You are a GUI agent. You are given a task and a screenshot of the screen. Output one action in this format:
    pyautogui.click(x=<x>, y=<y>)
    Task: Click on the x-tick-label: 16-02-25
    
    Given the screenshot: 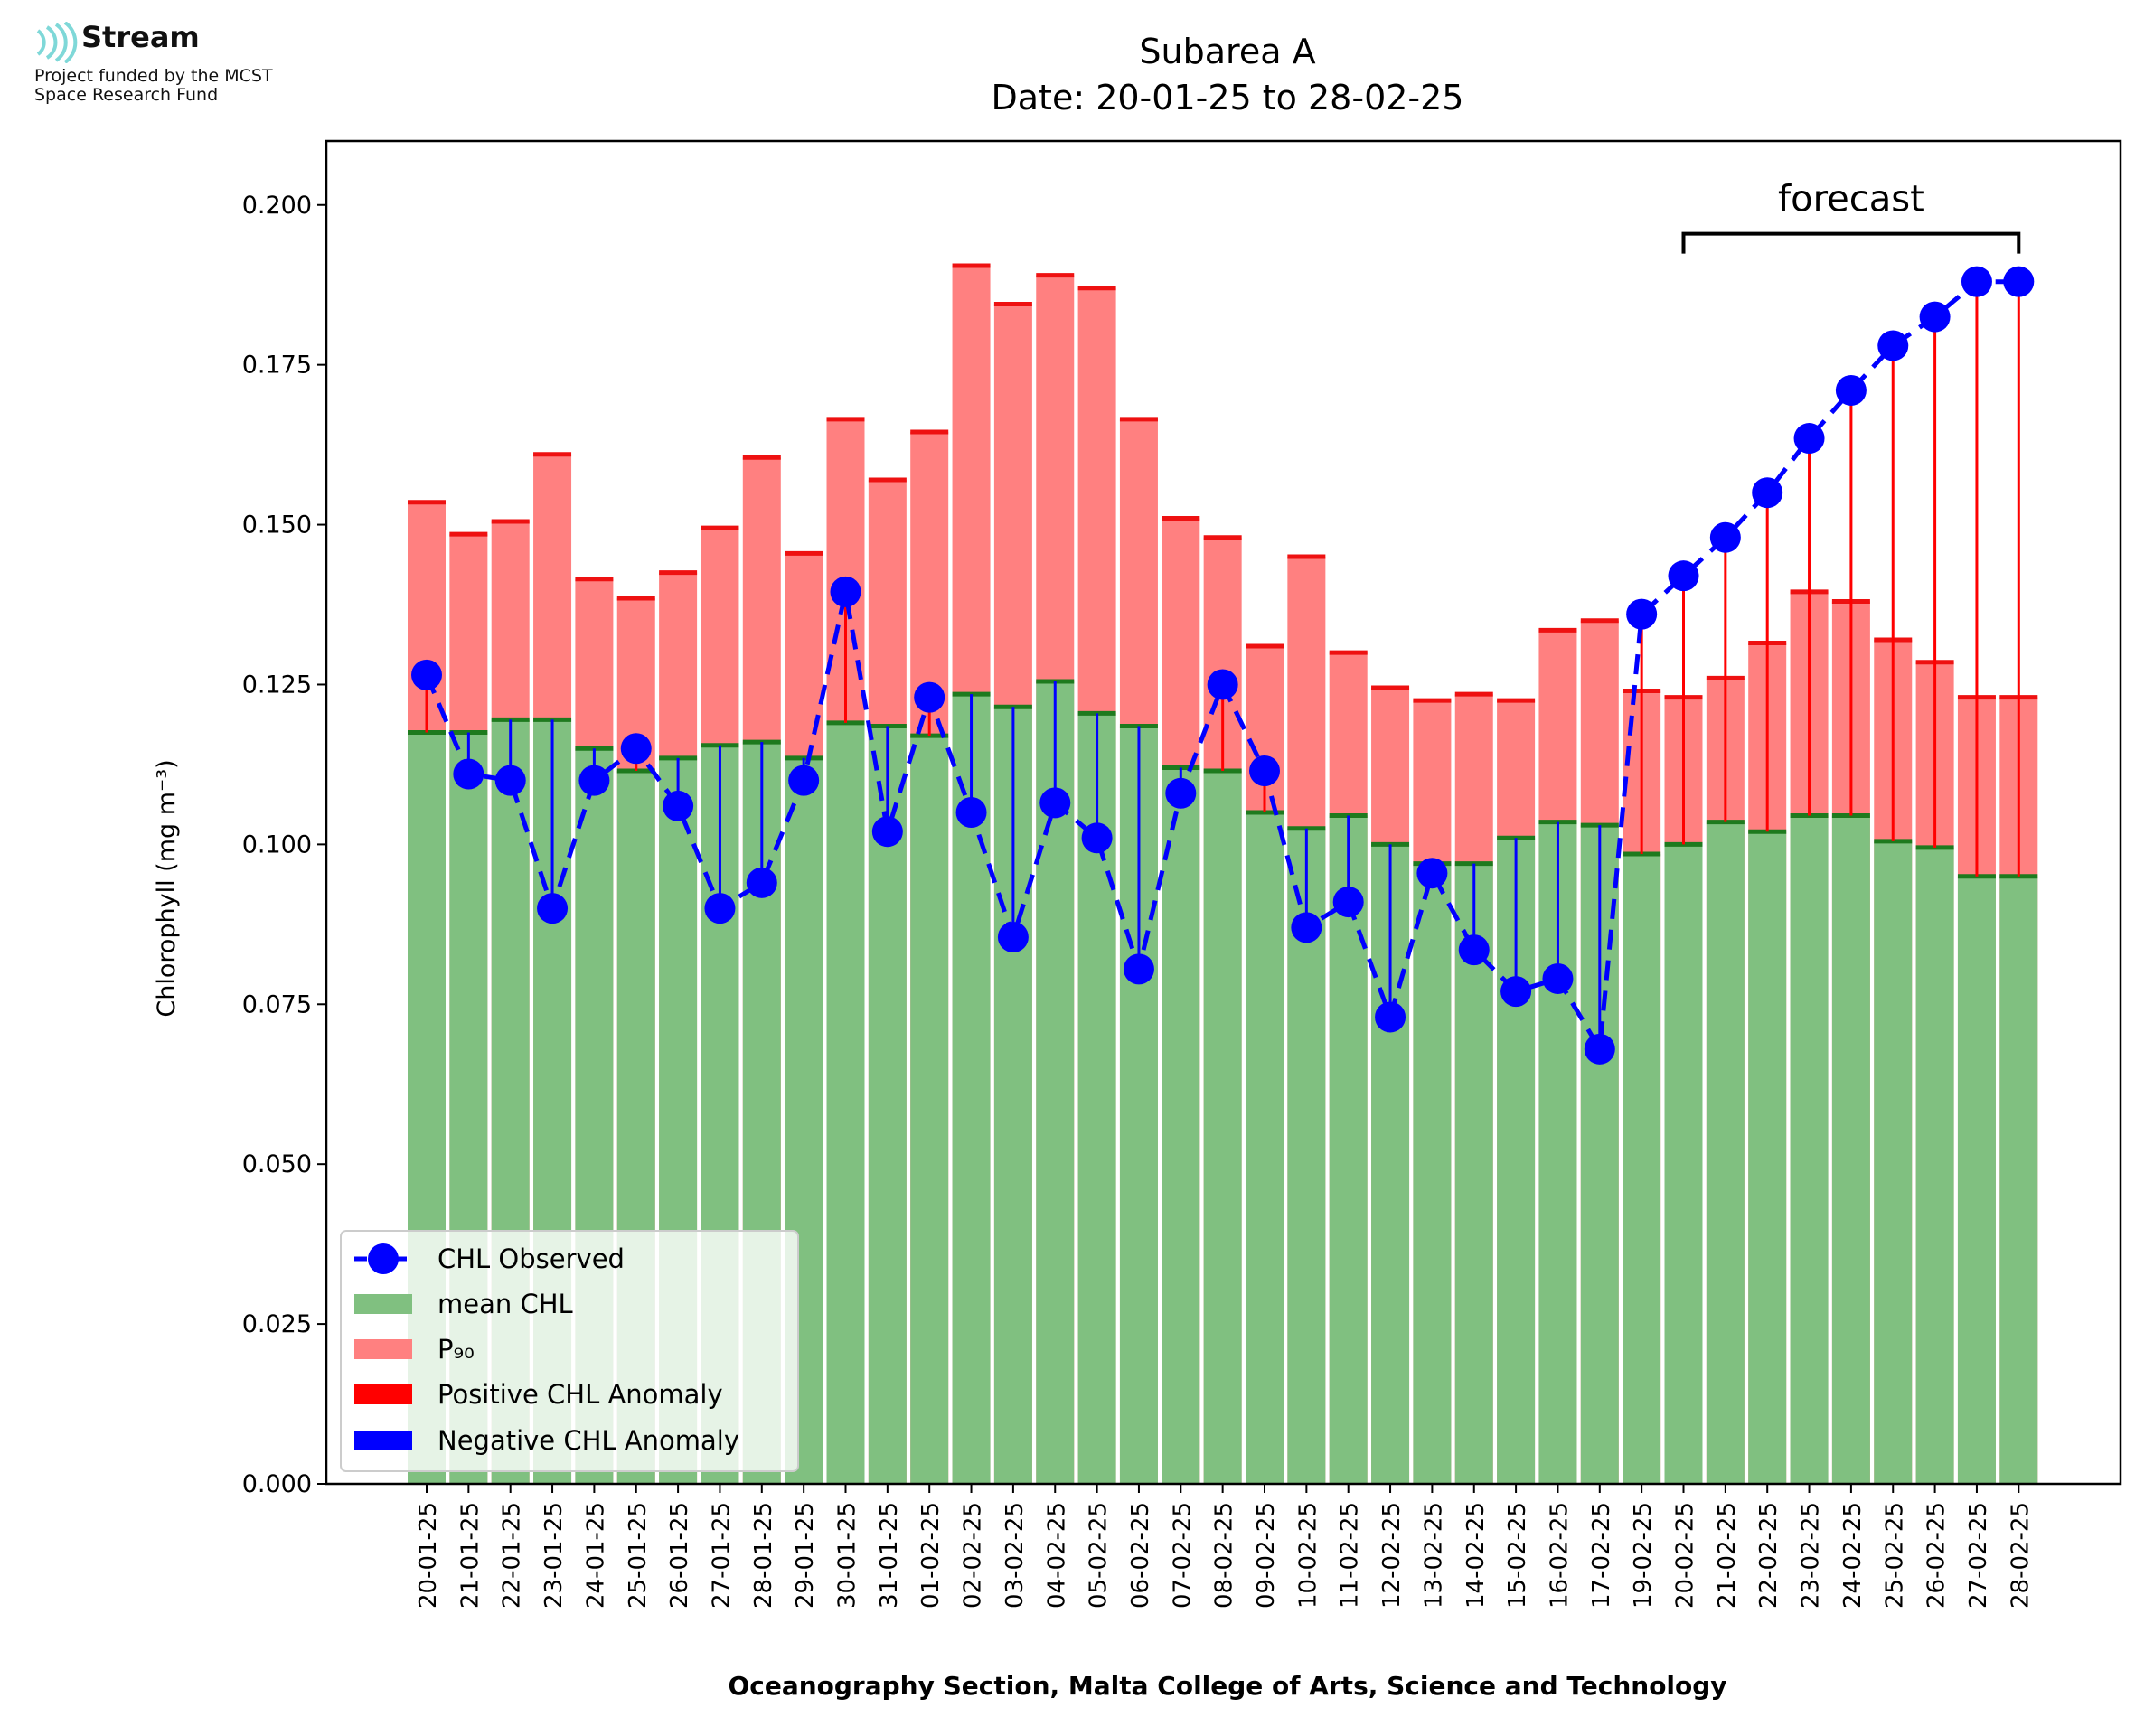 What is the action you would take?
    pyautogui.click(x=1559, y=1556)
    